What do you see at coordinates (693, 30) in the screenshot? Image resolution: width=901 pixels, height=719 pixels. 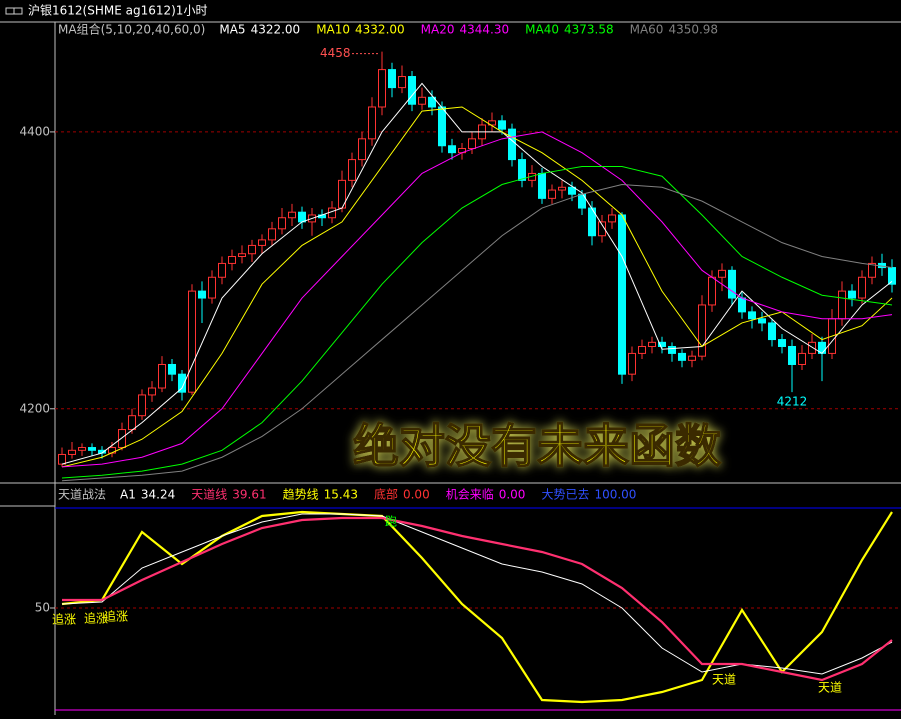 I see `legend-text: 4350.98` at bounding box center [693, 30].